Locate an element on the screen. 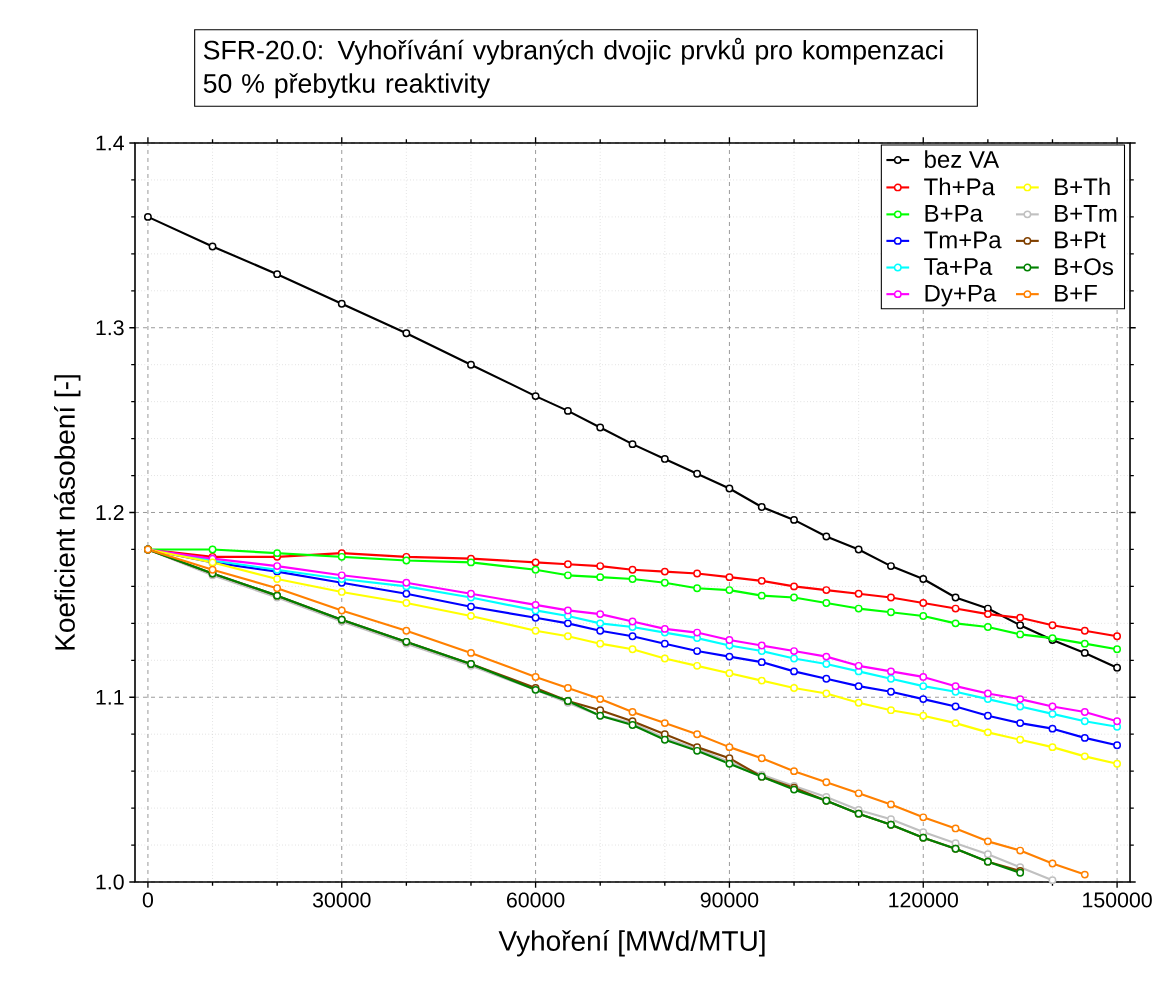 Image resolution: width=1170 pixels, height=999 pixels. y-tick-label: 1.2 is located at coordinates (110, 512).